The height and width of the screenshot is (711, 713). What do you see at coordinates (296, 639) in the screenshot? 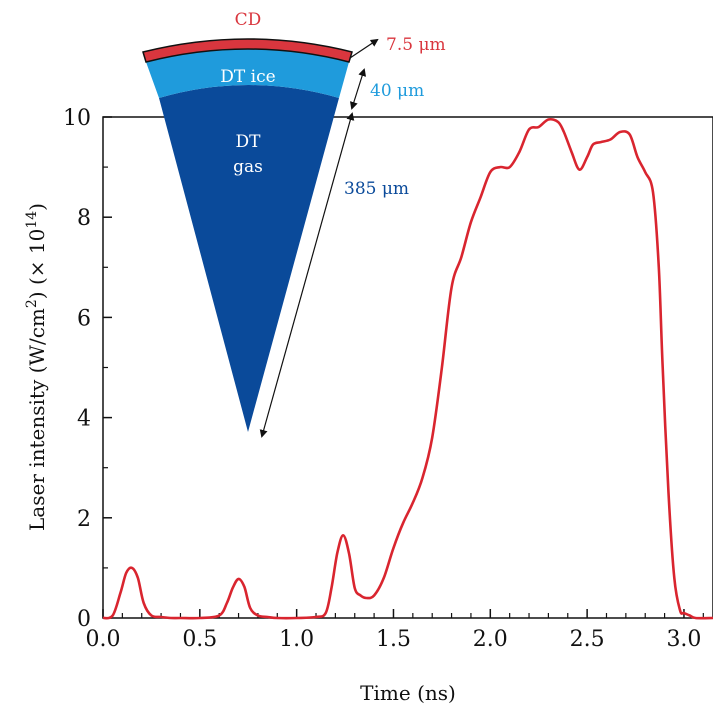
I see `x-tick-label: 1.0` at bounding box center [296, 639].